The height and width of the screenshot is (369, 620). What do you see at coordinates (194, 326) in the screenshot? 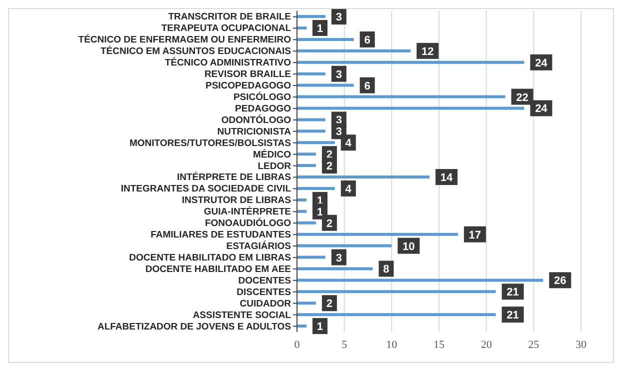
I see `y-tick-label: ALFABETIZADOR DE JOVENS E ADULTOS` at bounding box center [194, 326].